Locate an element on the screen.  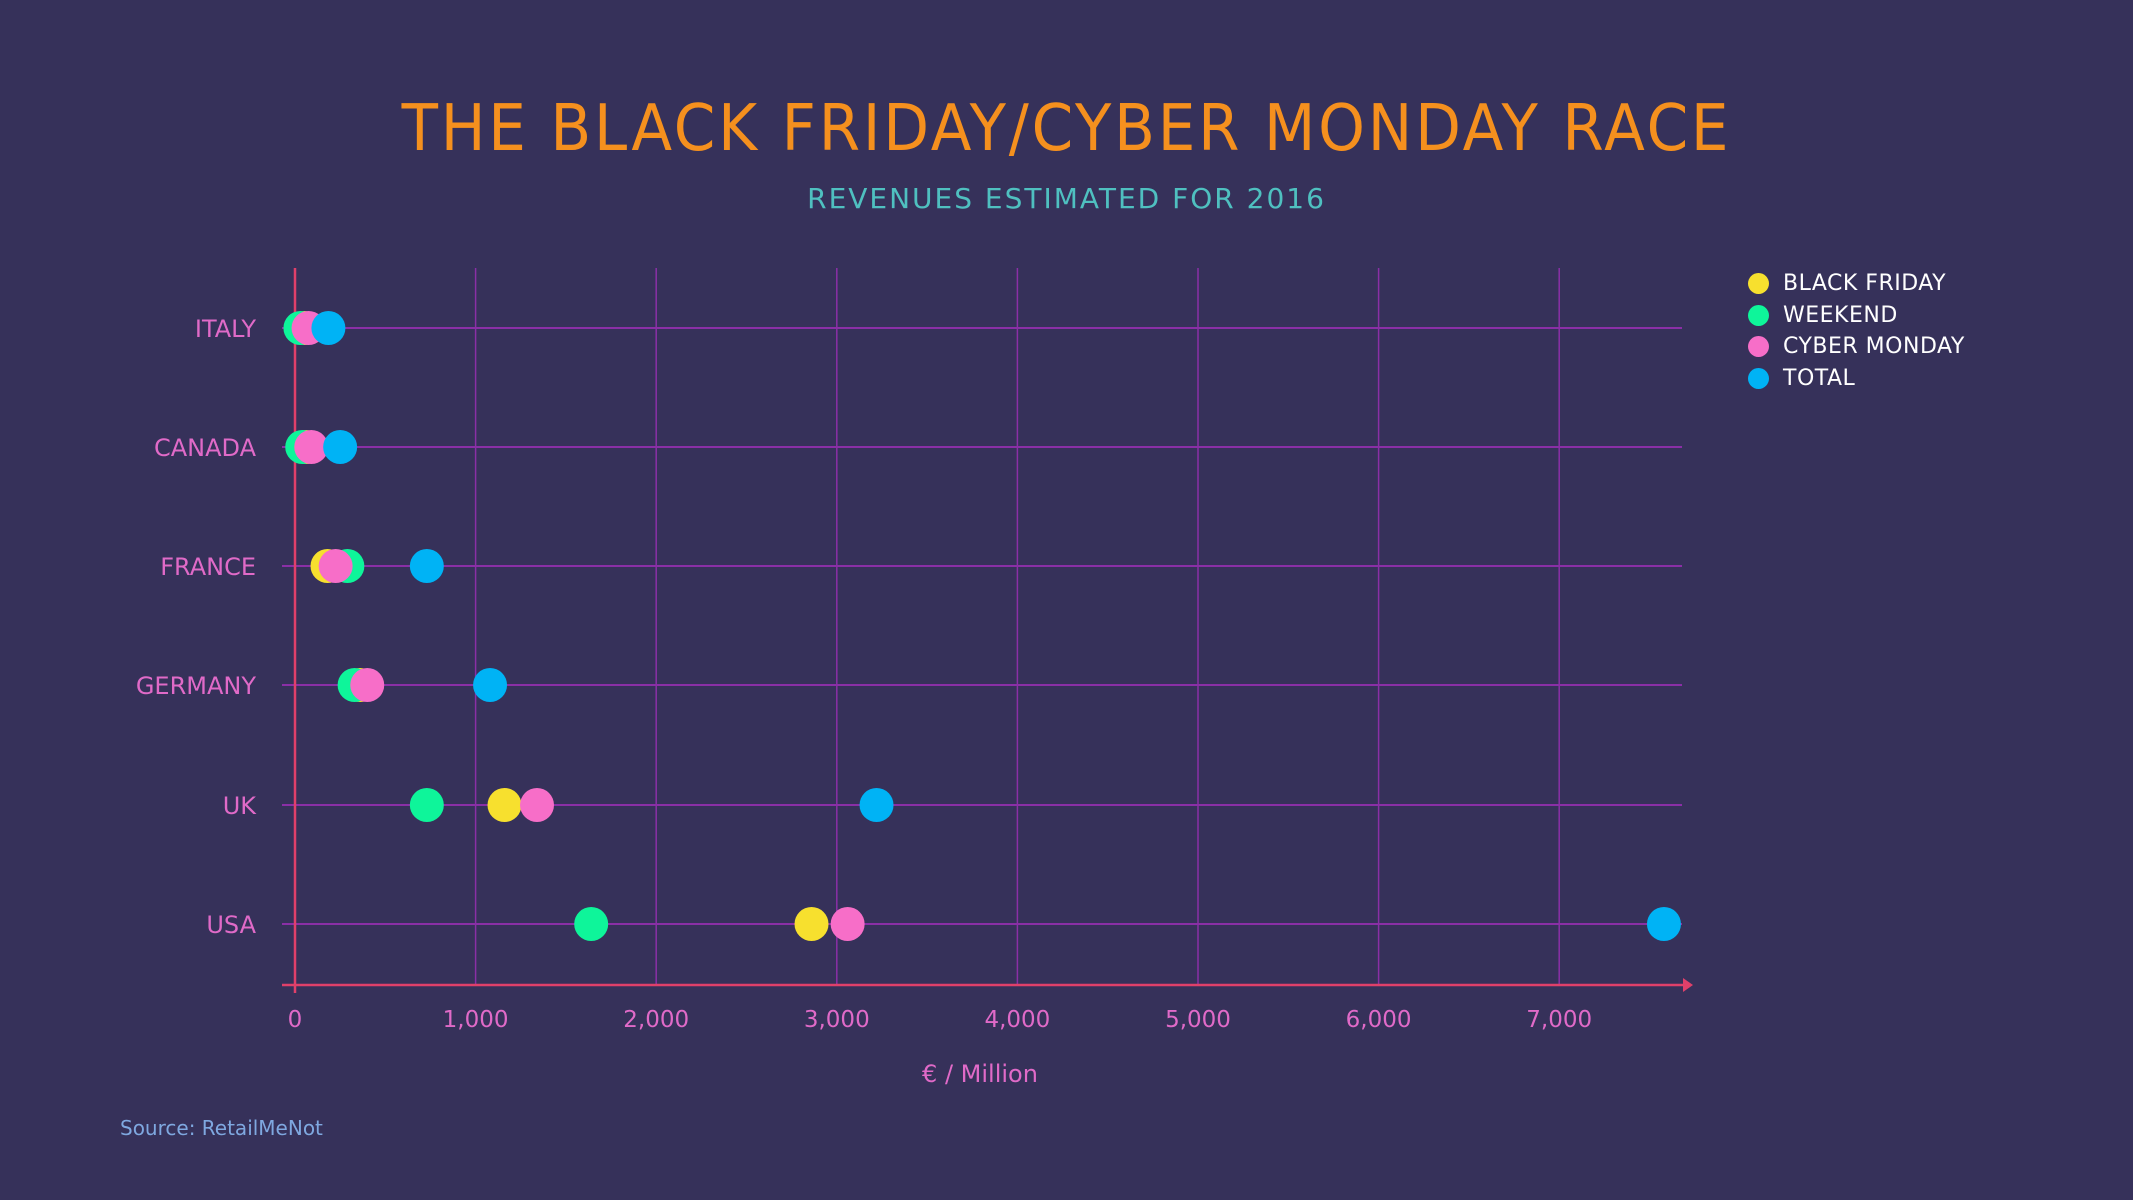
y-tick-label: UK is located at coordinates (240, 806).